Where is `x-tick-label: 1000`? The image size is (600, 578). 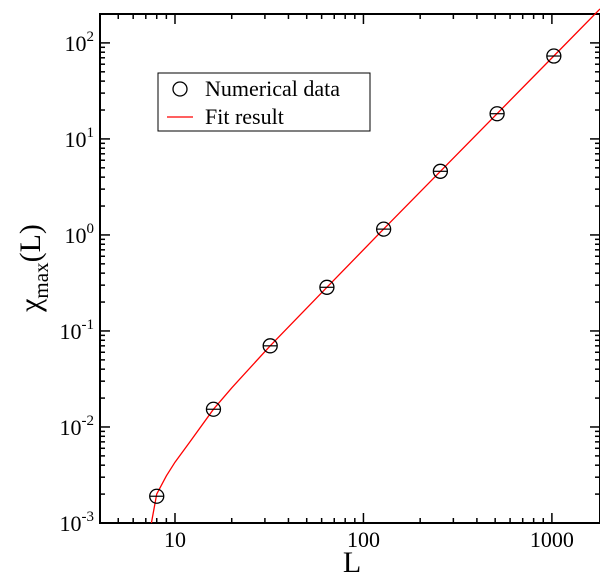
x-tick-label: 1000 is located at coordinates (552, 539).